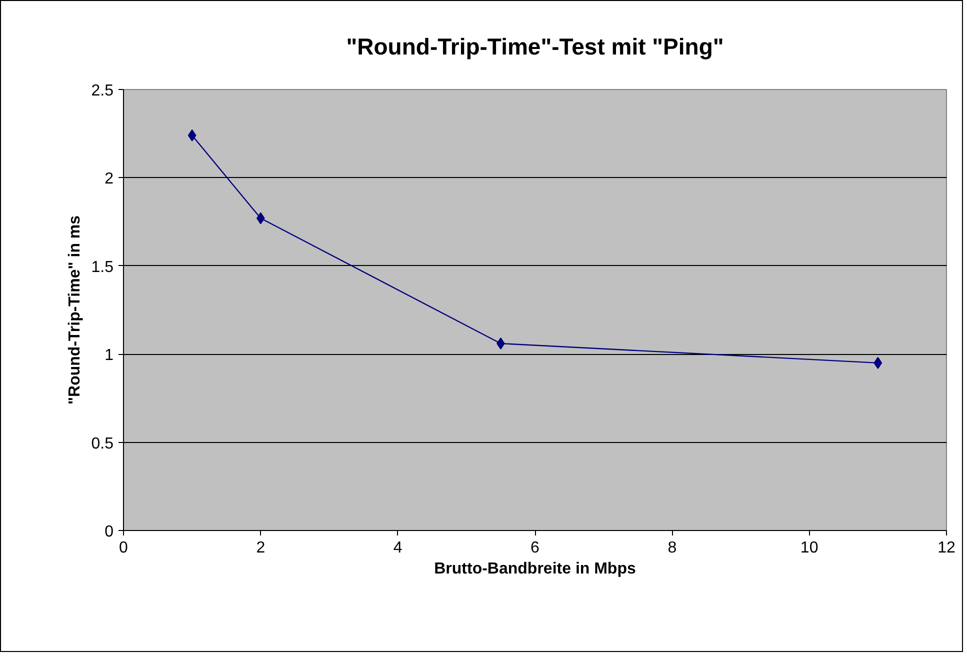 The width and height of the screenshot is (967, 656). I want to click on x-tick-label: 6, so click(535, 548).